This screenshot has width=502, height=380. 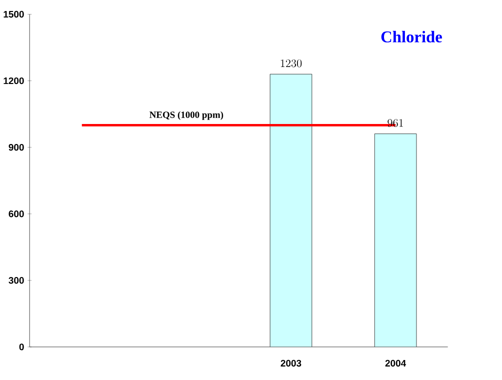 What do you see at coordinates (395, 363) in the screenshot?
I see `x-tick-label: 2004` at bounding box center [395, 363].